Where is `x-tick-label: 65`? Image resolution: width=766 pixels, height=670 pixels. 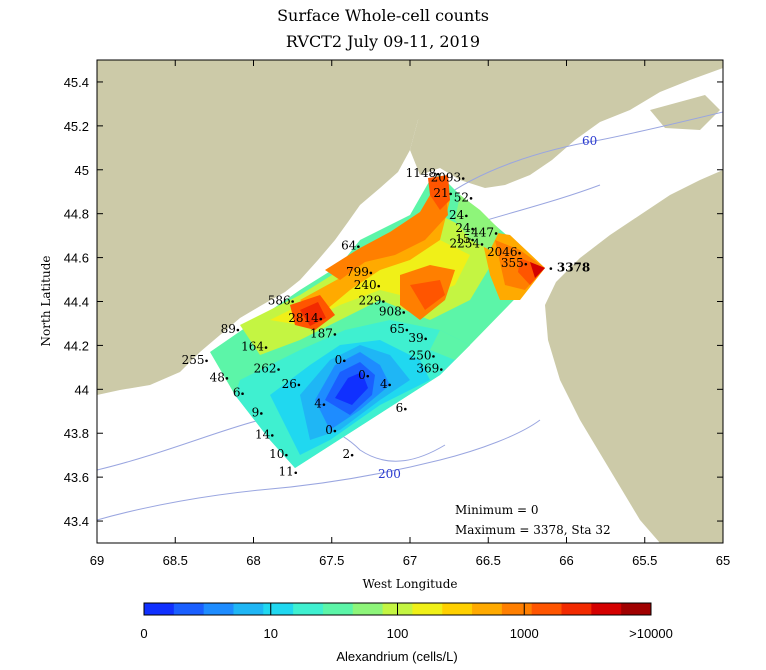 x-tick-label: 65 is located at coordinates (723, 560).